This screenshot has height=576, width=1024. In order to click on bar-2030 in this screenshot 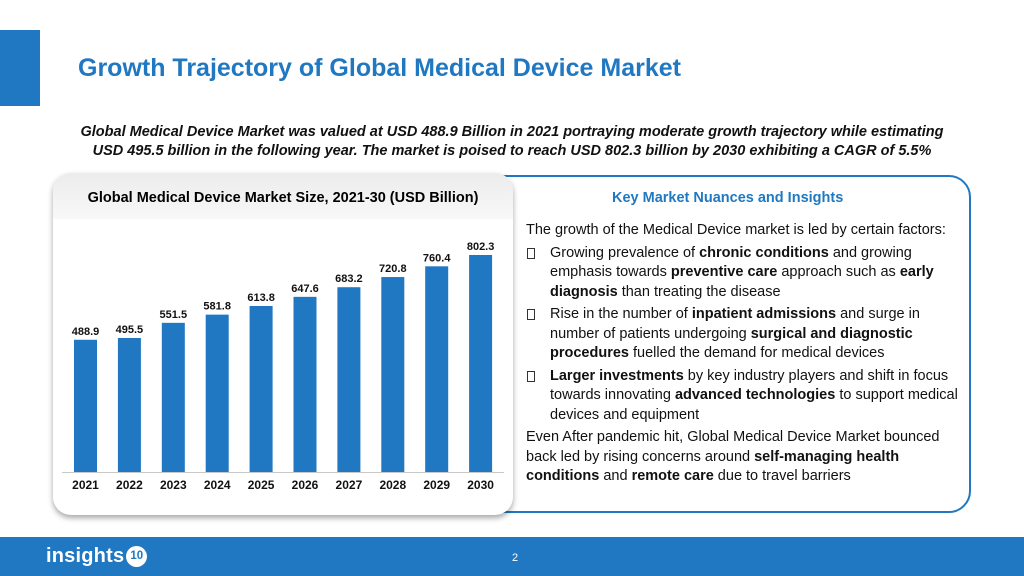, I will do `click(481, 363)`.